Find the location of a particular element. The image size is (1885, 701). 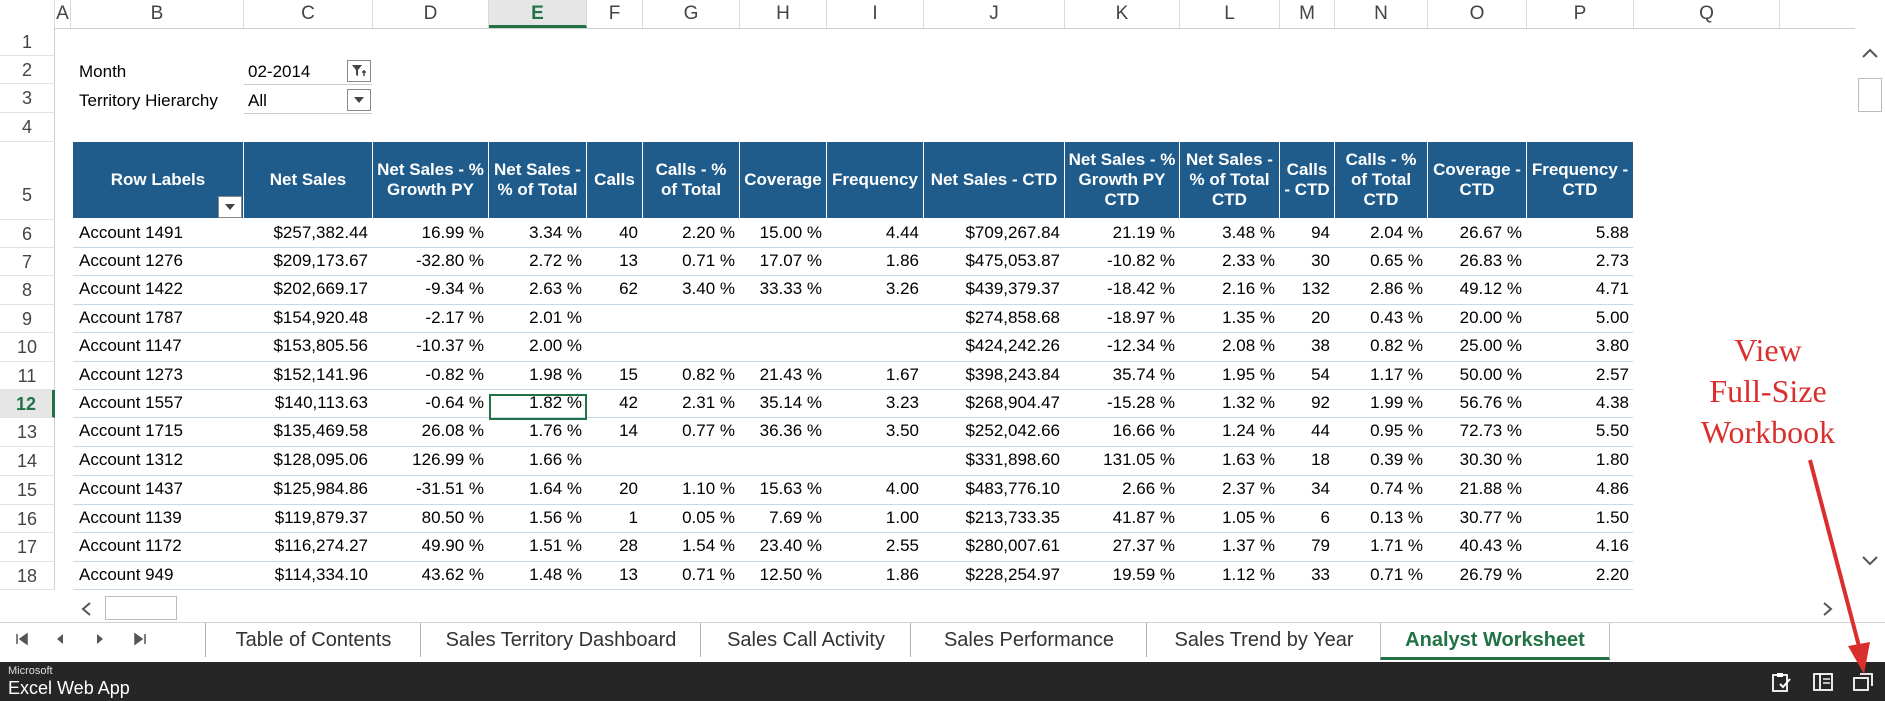

pivot-value-cell: 2.16 % is located at coordinates (1248, 288).